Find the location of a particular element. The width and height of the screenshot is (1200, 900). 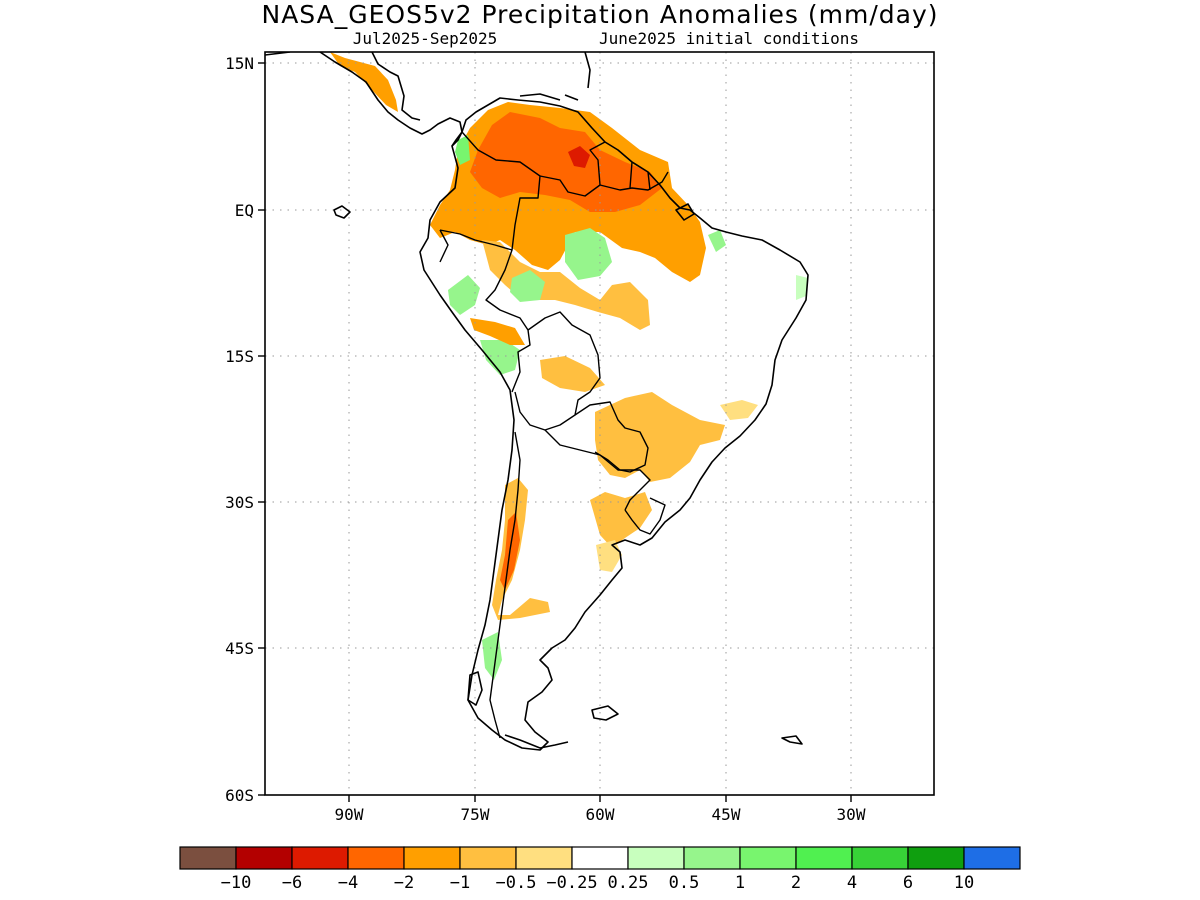

lat-label-60s: 60S is located at coordinates (239, 795).